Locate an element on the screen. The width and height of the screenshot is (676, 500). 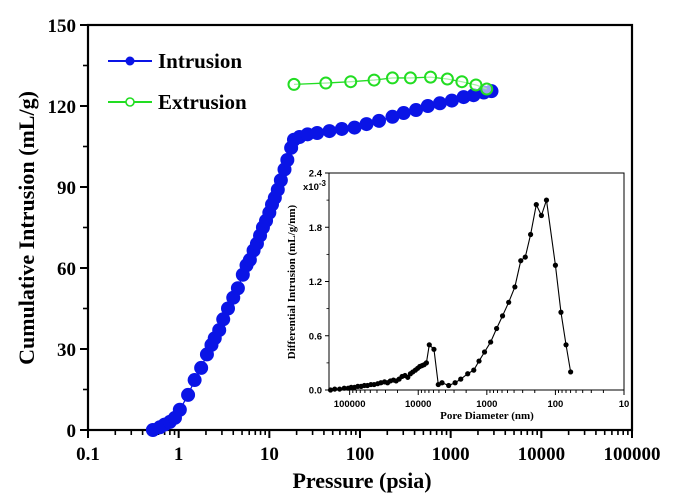
legend-extrusion-marker-icon is located at coordinates (130, 102).